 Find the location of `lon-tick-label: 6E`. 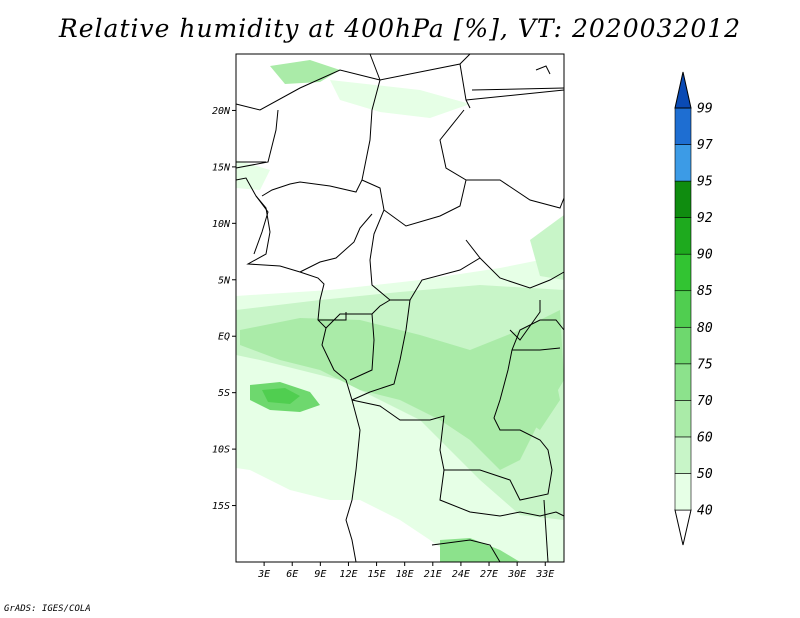

lon-tick-label: 6E is located at coordinates (292, 574).